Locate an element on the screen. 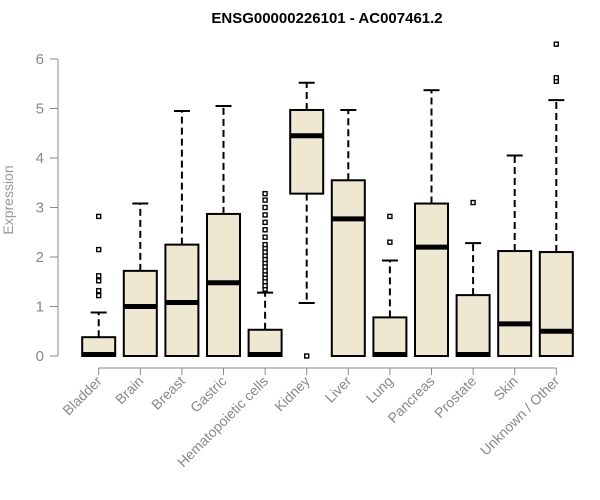 Image resolution: width=600 pixels, height=500 pixels. x-tick-label: Kidney is located at coordinates (292, 394).